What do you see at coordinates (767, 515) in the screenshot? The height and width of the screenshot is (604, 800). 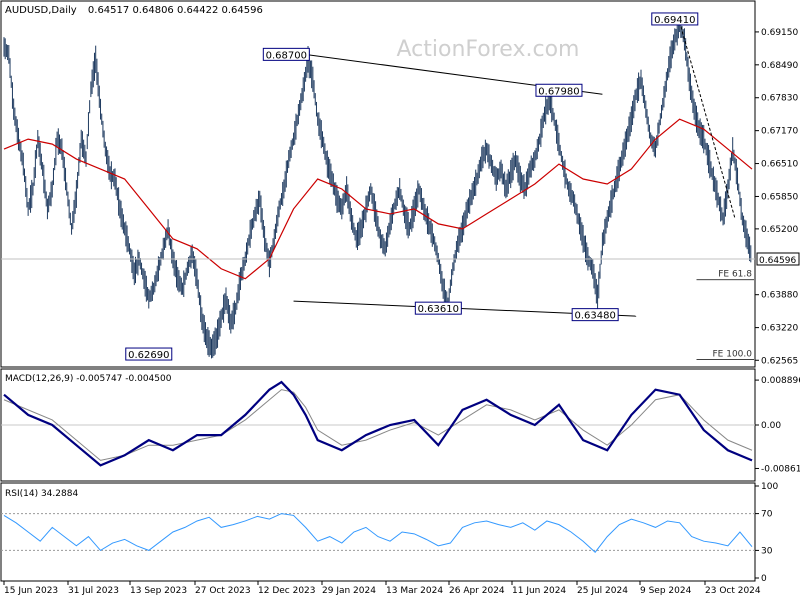 I see `rsi-axis-tick: 70` at bounding box center [767, 515].